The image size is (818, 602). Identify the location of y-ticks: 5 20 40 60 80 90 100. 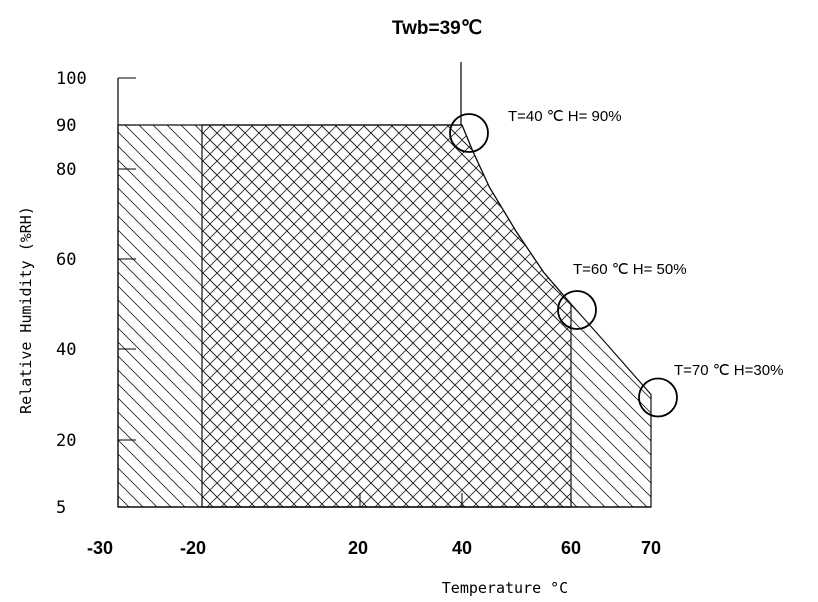
(96, 293).